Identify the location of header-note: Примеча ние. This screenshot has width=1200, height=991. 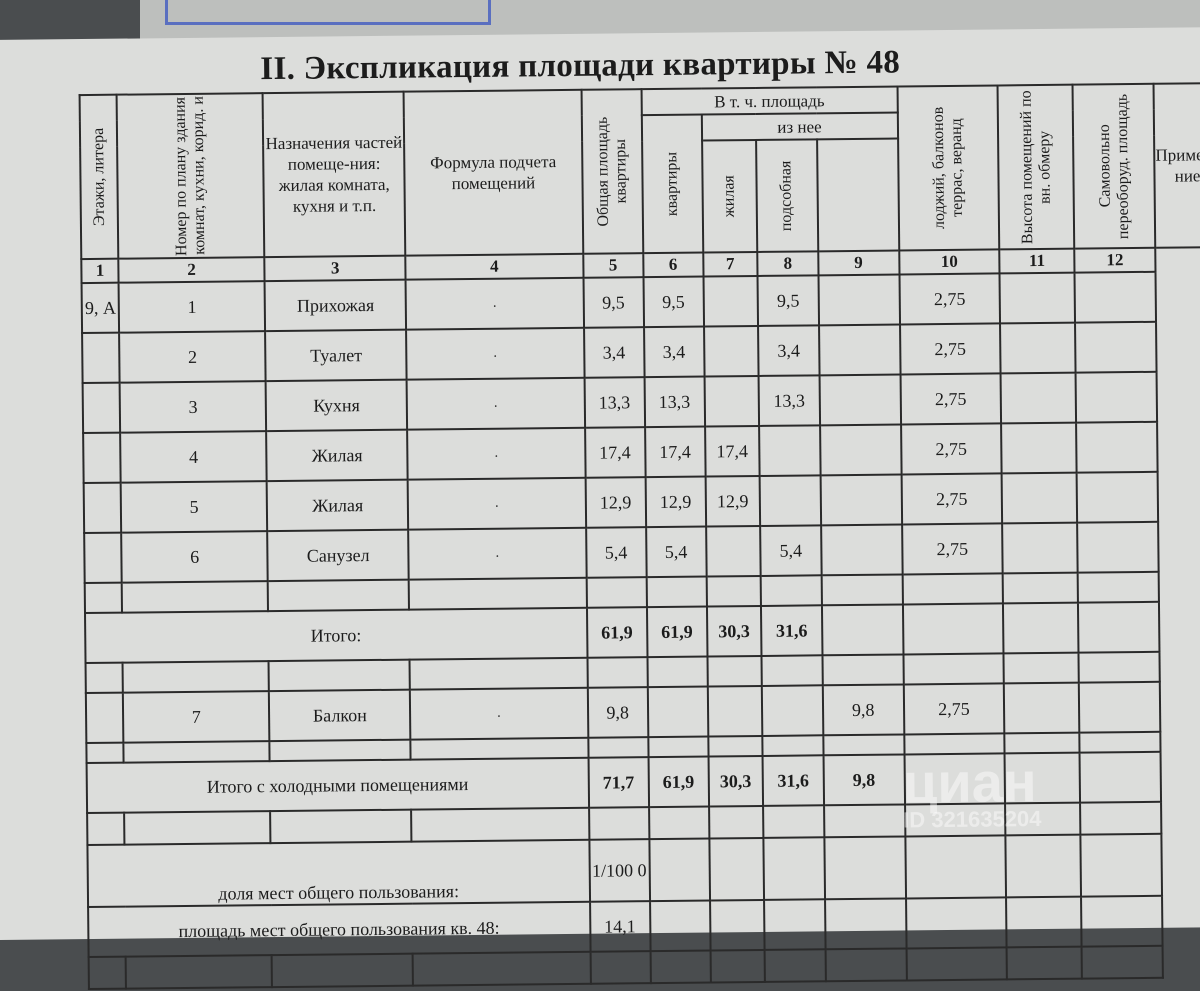
(1176, 165).